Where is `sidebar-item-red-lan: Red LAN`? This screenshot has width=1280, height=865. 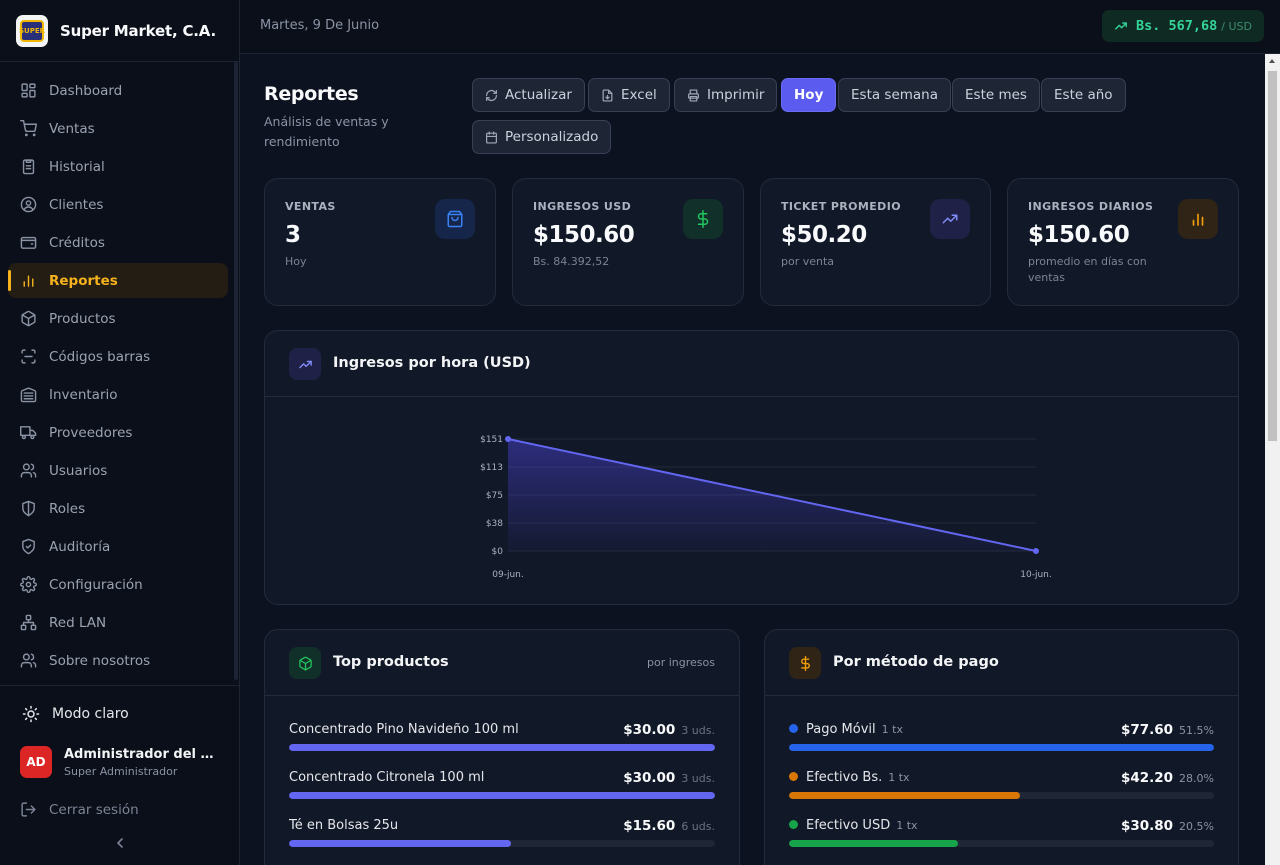 sidebar-item-red-lan: Red LAN is located at coordinates (118, 622).